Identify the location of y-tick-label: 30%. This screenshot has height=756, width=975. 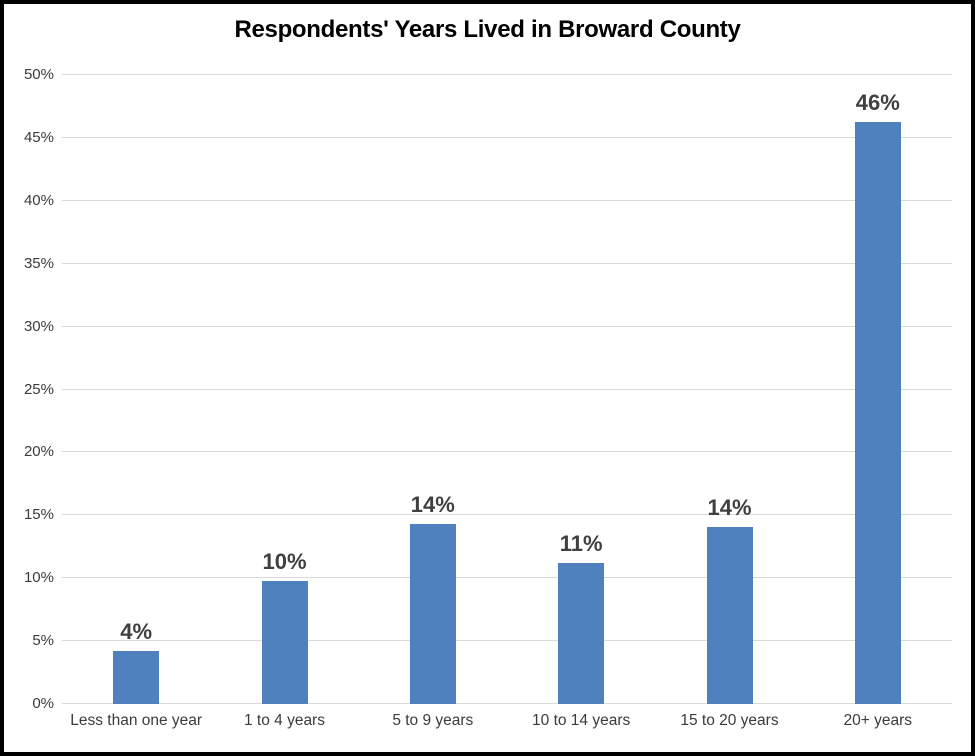
(38, 326).